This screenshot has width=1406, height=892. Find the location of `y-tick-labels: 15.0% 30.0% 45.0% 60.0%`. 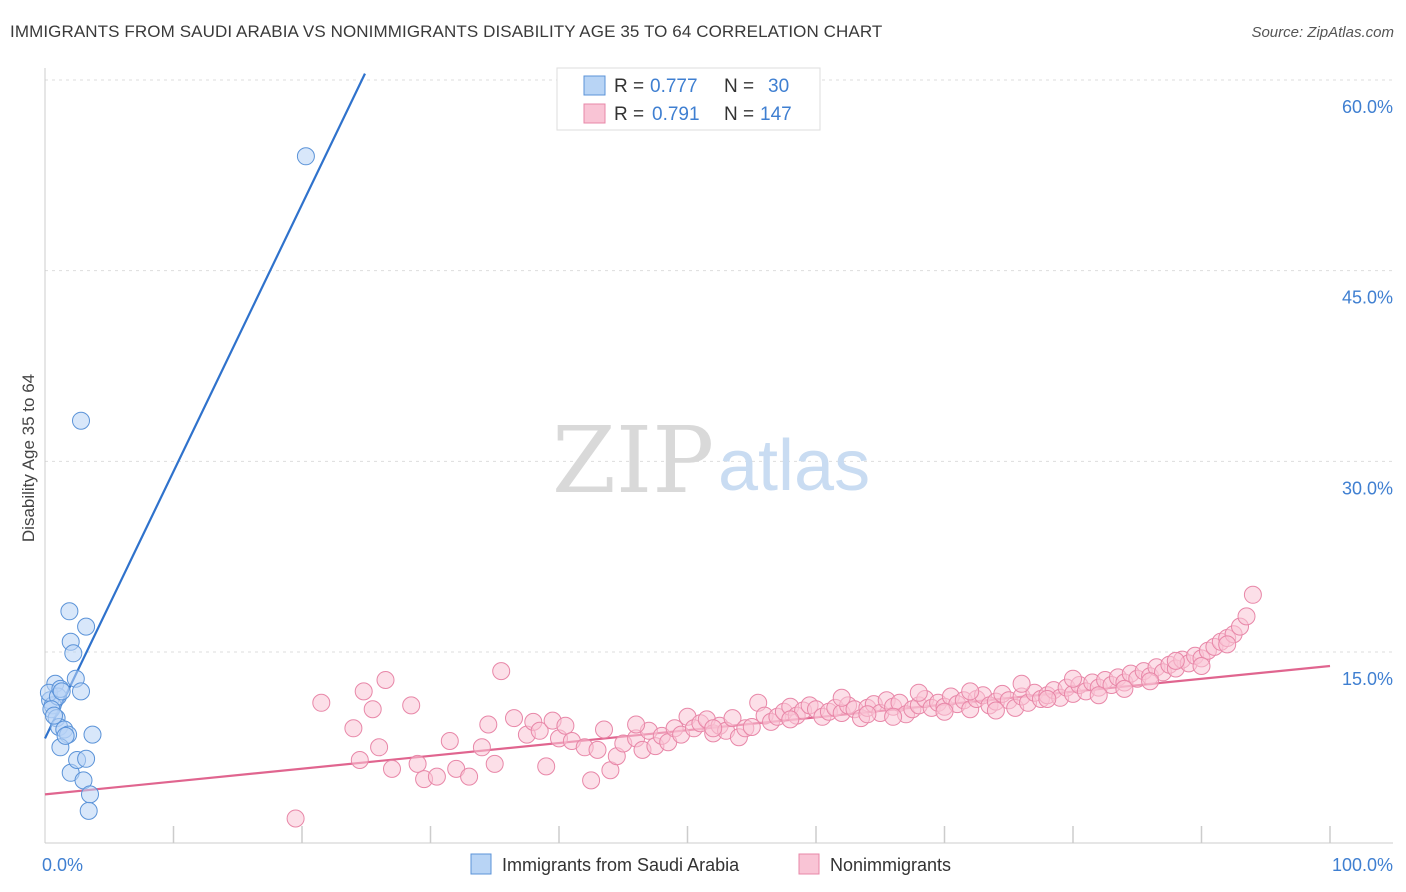

y-tick-labels: 15.0% 30.0% 45.0% 60.0% is located at coordinates (1367, 393).